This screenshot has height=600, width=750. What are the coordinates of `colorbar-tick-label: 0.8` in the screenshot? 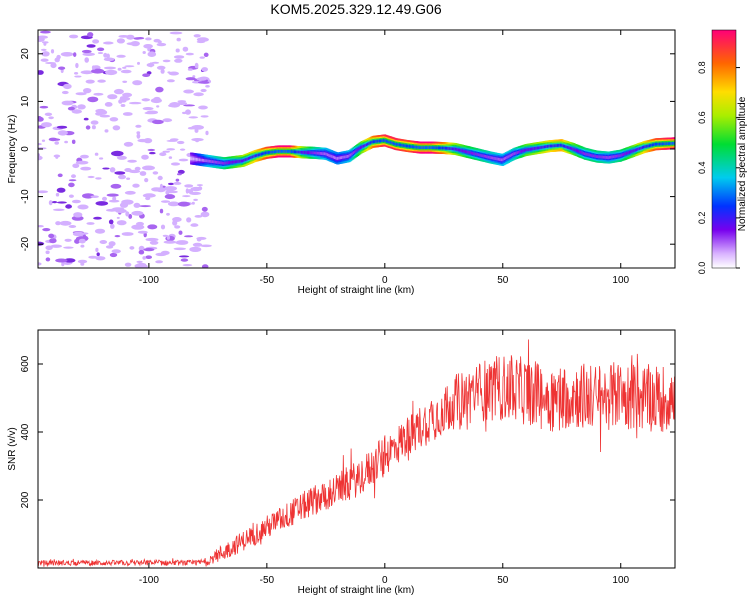 It's located at (702, 67).